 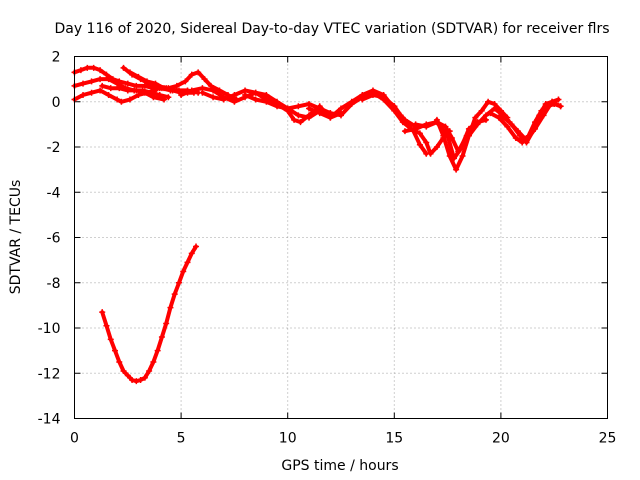 I want to click on y-tick-label: -8, so click(x=54, y=284).